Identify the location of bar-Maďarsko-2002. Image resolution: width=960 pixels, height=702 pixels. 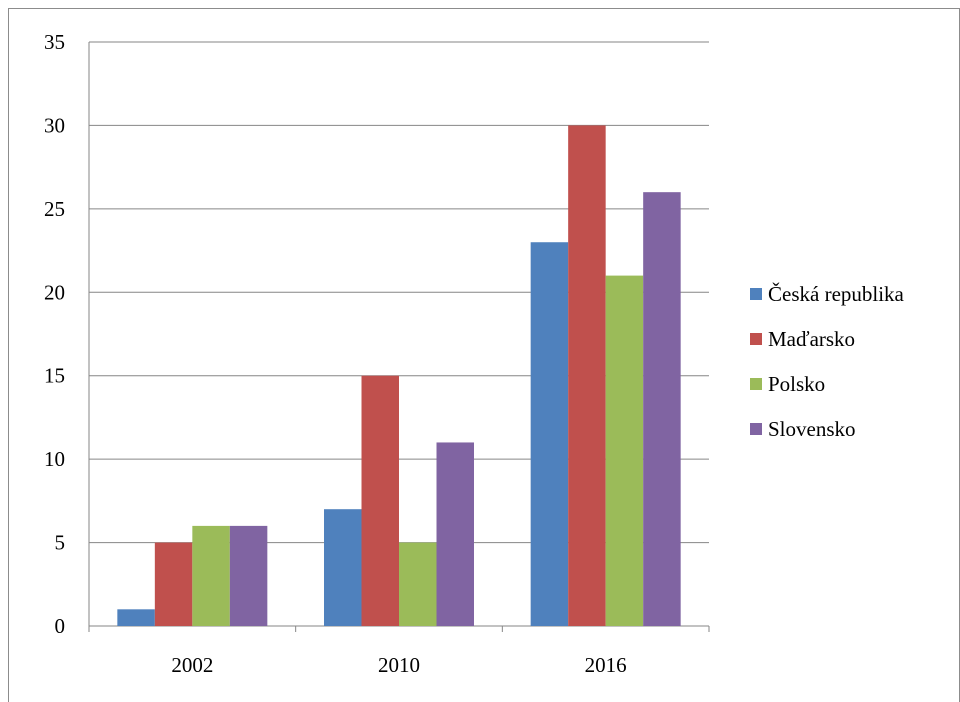
(173, 584).